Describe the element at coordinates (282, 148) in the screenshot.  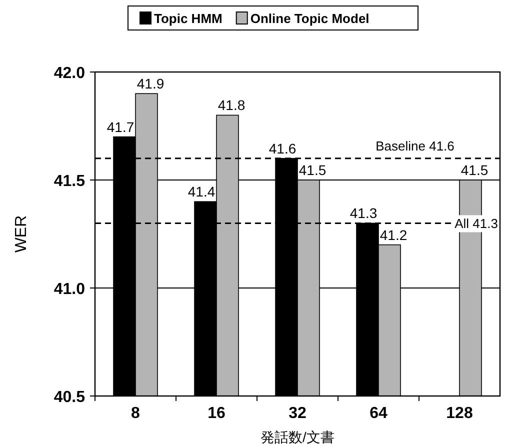
I see `data-label: 41.6` at that location.